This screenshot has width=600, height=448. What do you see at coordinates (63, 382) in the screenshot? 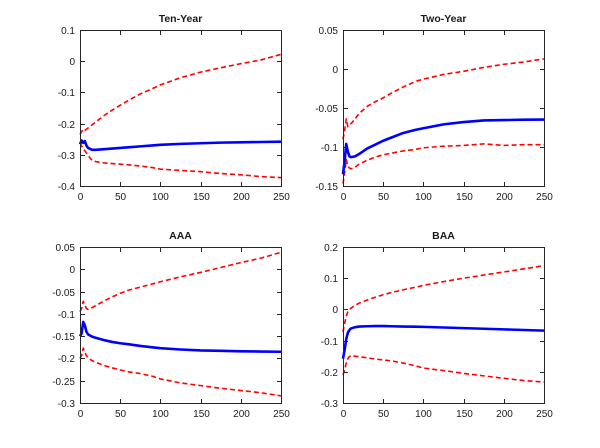
I see `y-axis-tick-label: -0.25` at bounding box center [63, 382].